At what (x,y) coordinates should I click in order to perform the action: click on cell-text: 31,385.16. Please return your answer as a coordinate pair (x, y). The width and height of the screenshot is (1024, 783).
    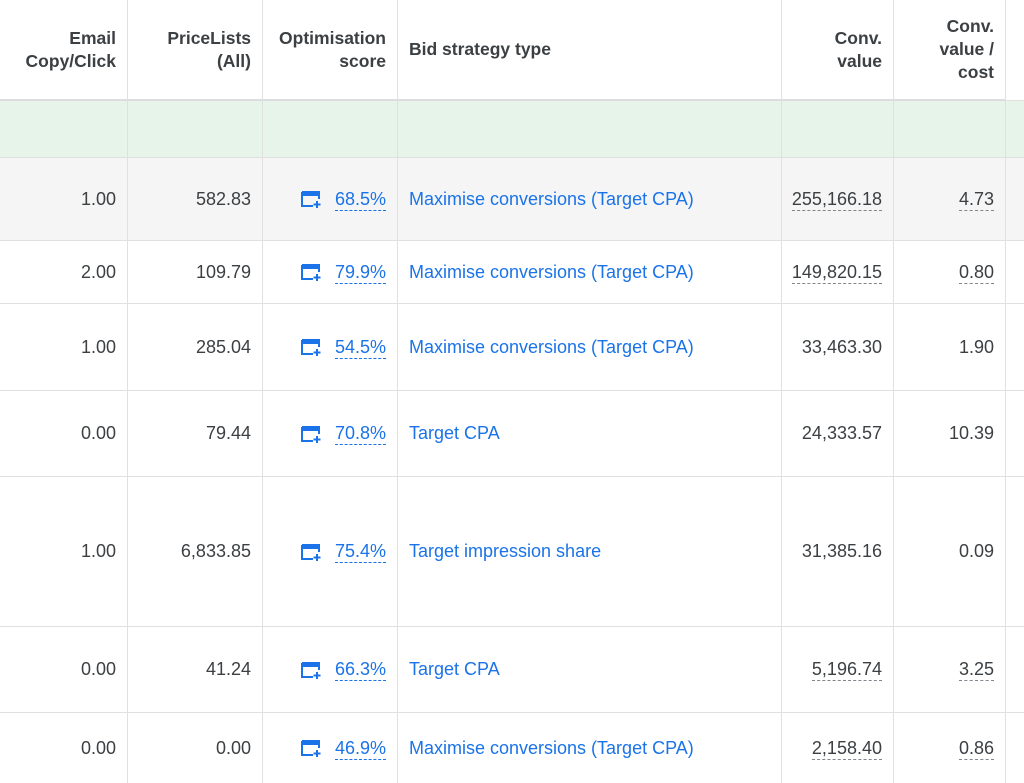
    Looking at the image, I should click on (841, 551).